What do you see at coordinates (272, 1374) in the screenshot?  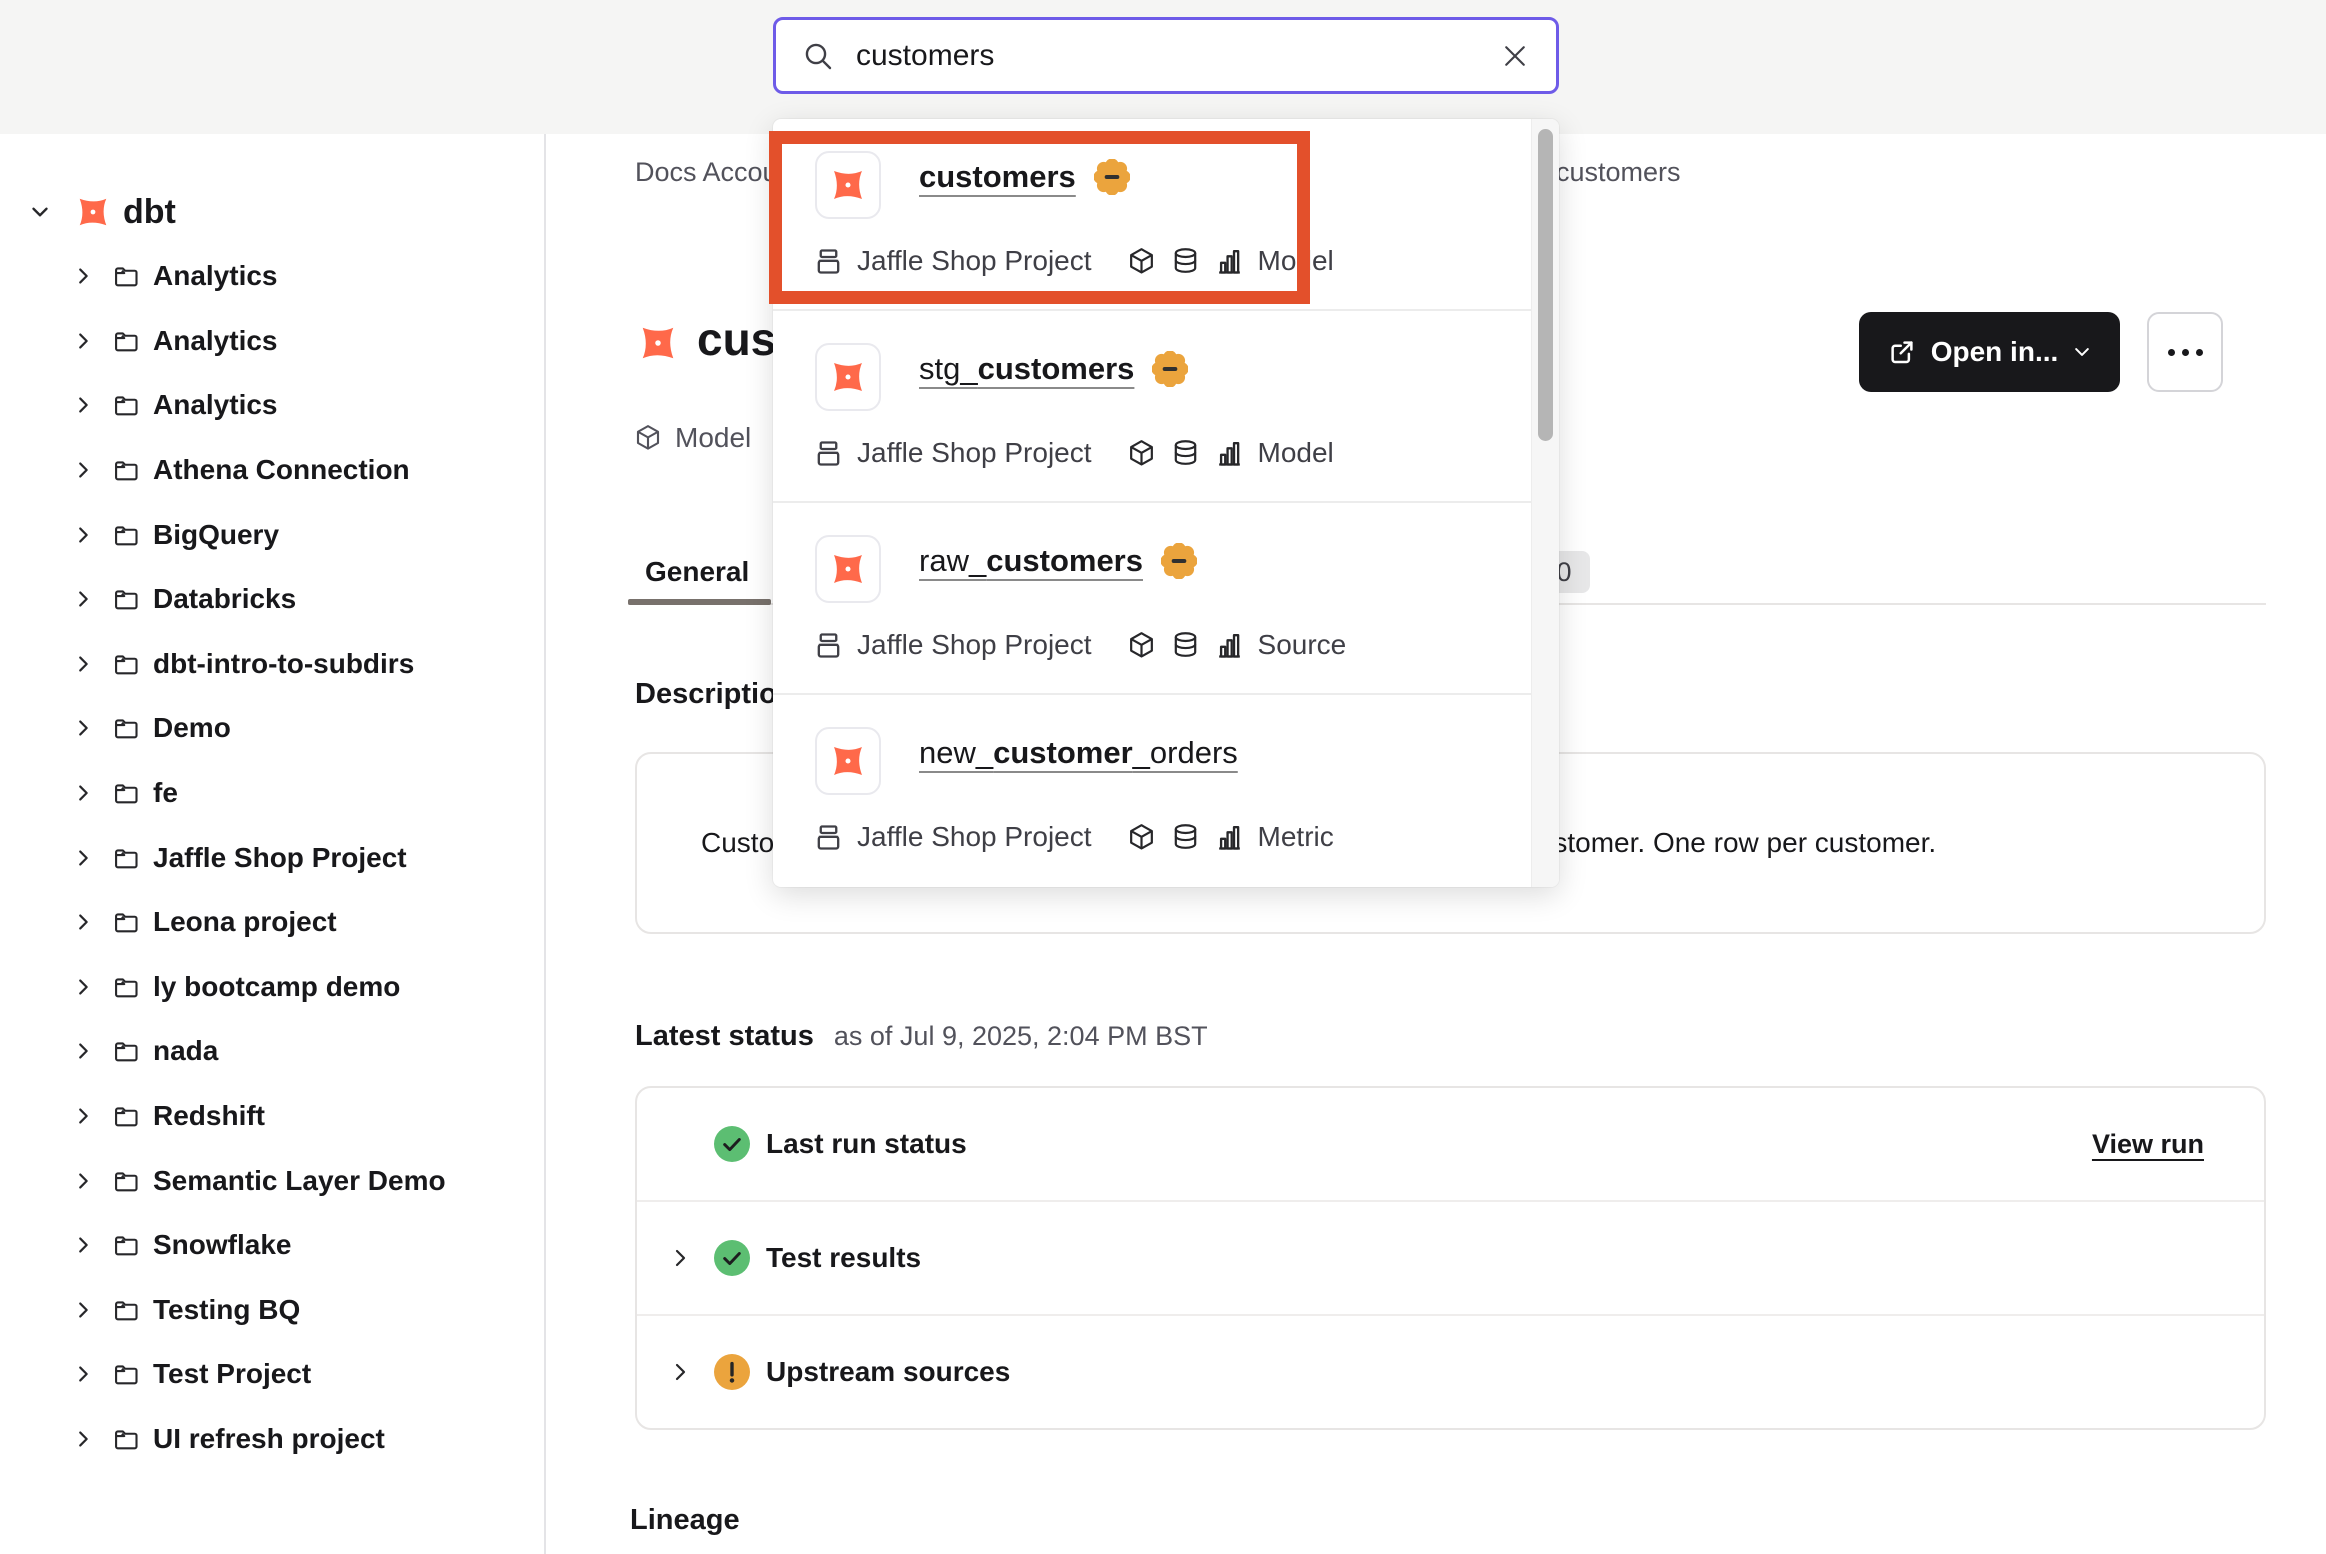 I see `sidebar-project-item: Test Project` at bounding box center [272, 1374].